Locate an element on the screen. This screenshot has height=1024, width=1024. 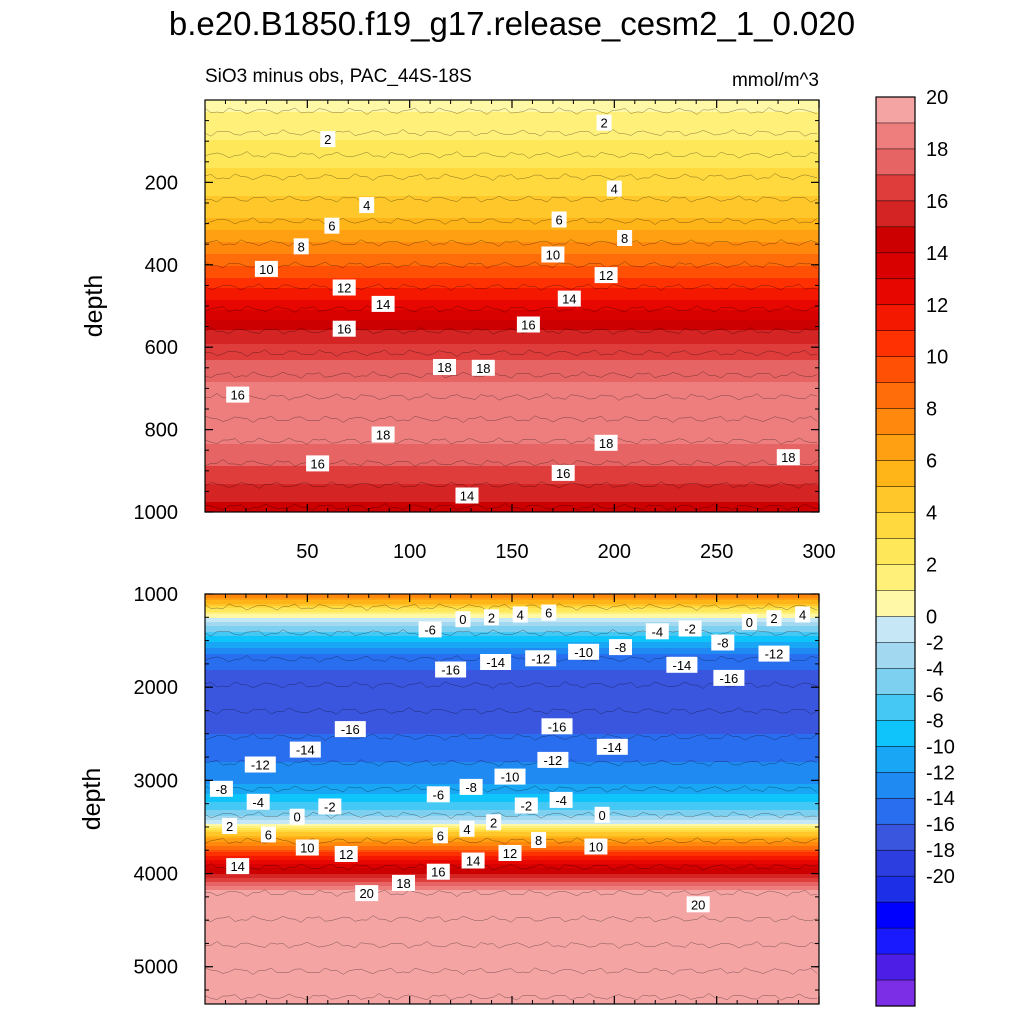
contour-label: 0 is located at coordinates (601, 815).